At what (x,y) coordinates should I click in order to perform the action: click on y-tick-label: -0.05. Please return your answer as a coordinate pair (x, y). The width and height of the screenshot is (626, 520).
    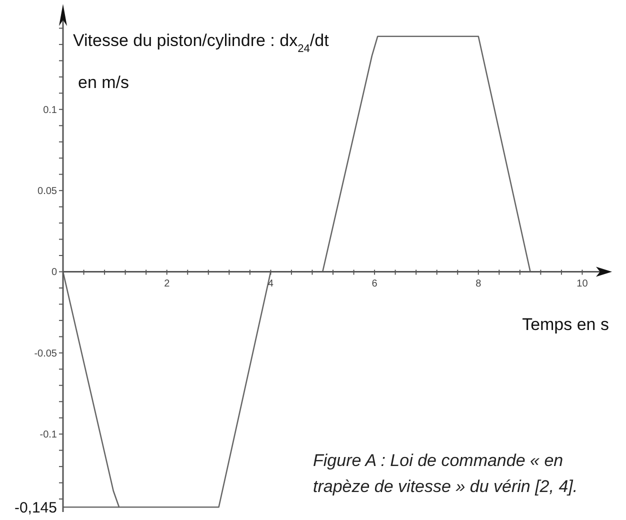
    Looking at the image, I should click on (46, 354).